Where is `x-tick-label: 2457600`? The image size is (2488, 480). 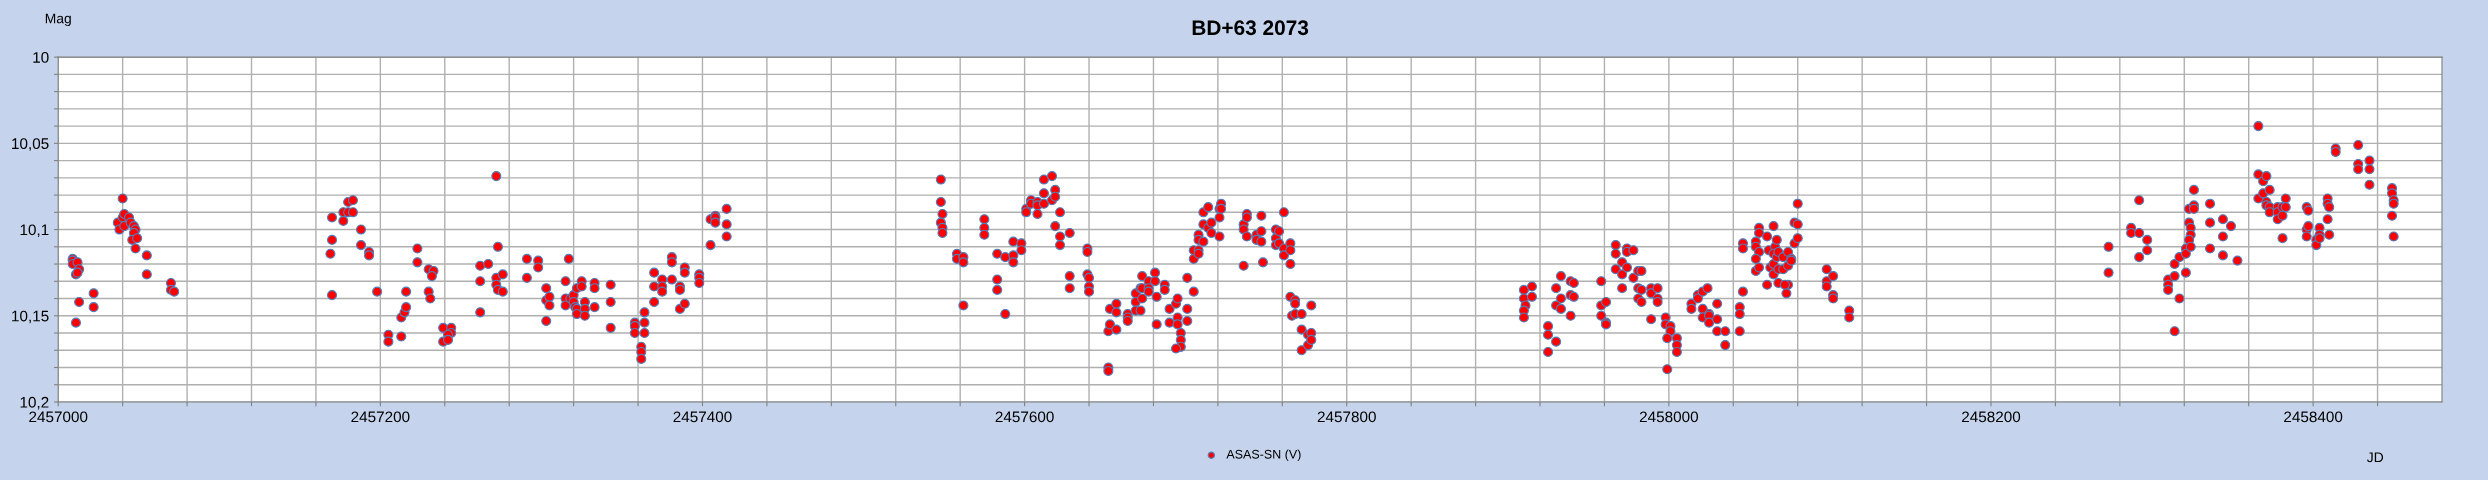
x-tick-label: 2457600 is located at coordinates (1024, 417).